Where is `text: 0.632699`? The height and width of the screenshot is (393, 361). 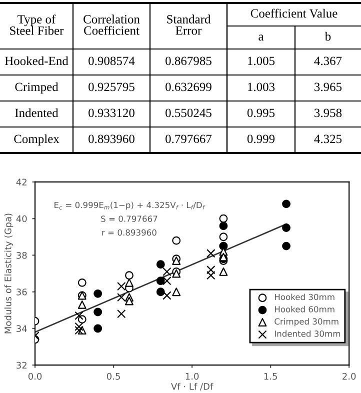
text: 0.632699 is located at coordinates (189, 87).